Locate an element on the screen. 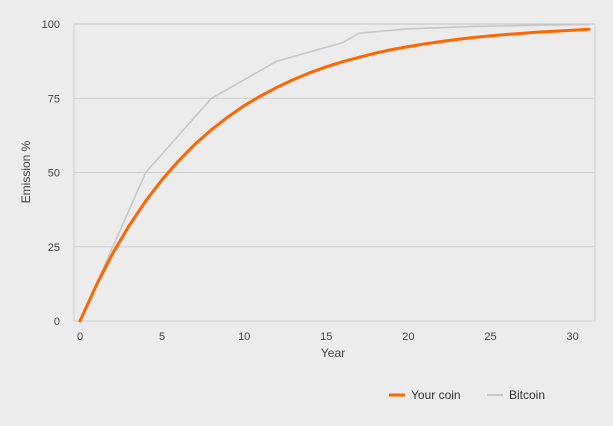 This screenshot has width=613, height=426. x-tick-labels: 0 5 10 15 20 25 30 is located at coordinates (328, 337).